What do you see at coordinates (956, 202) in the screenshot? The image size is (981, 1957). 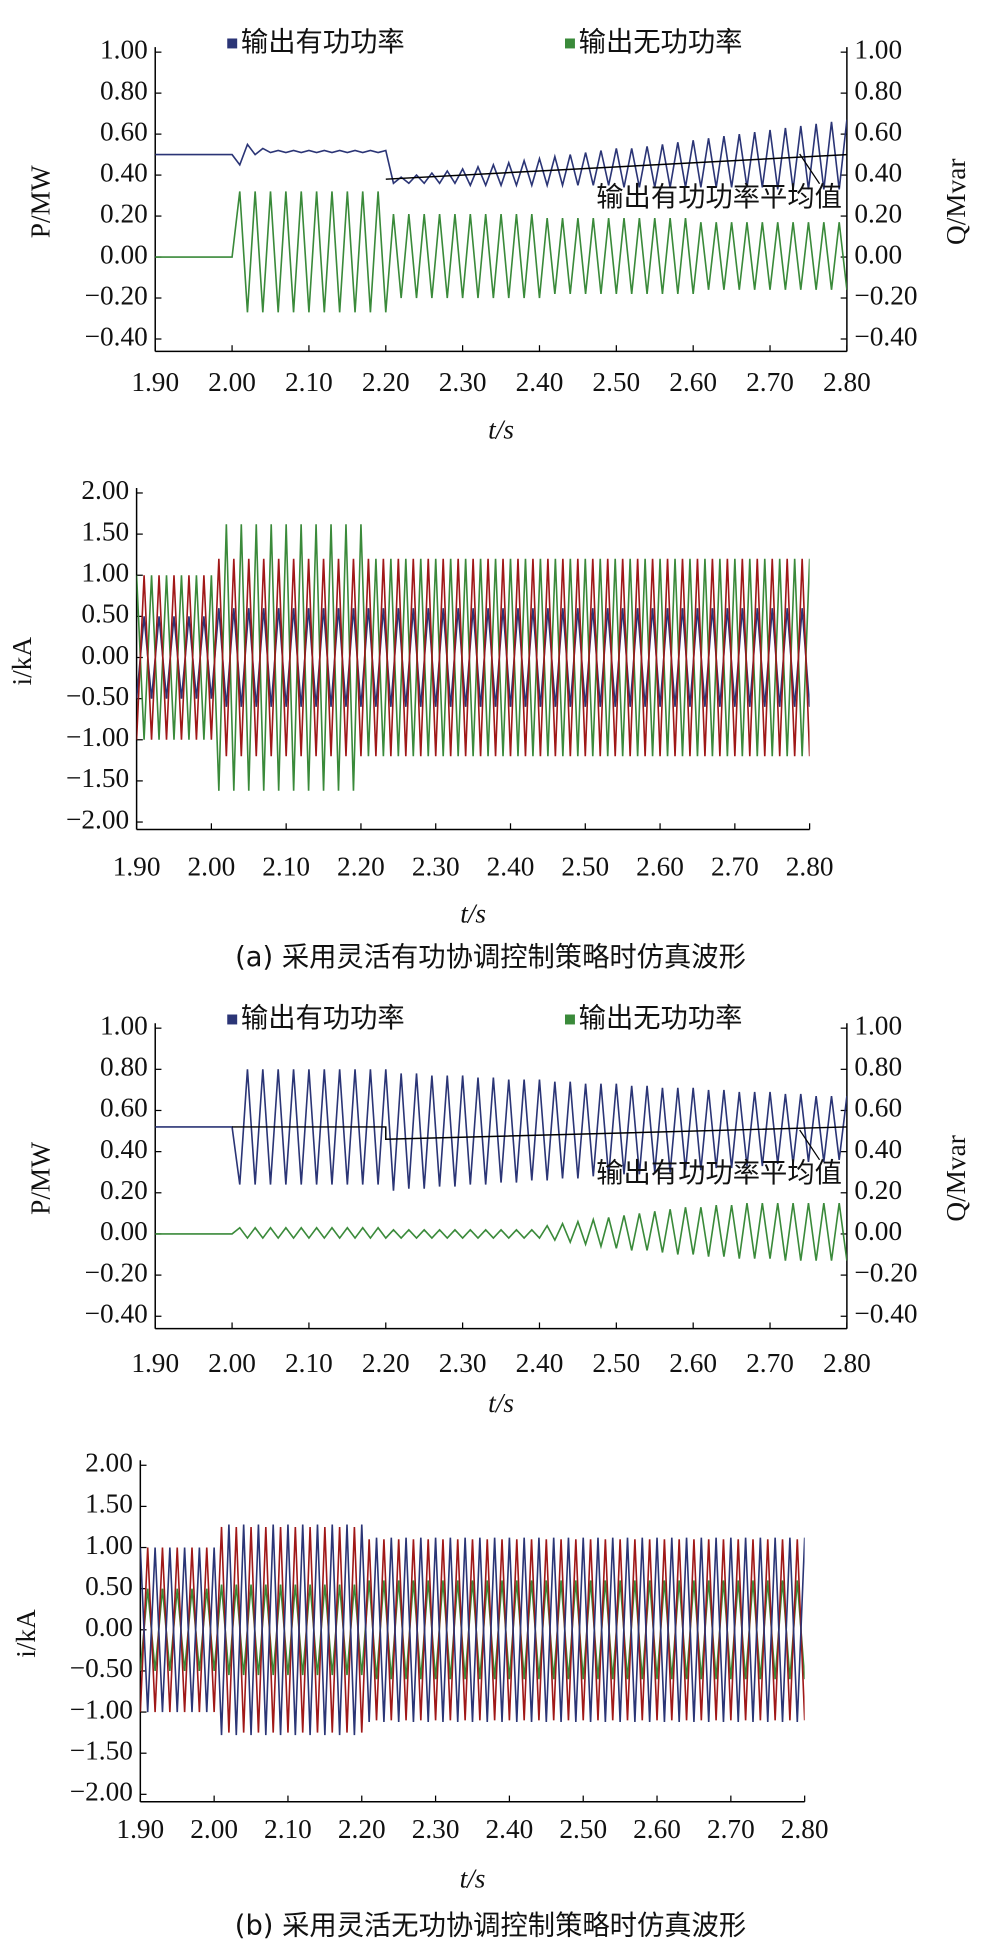 I see `y2-axis-label: Q/Mvar` at bounding box center [956, 202].